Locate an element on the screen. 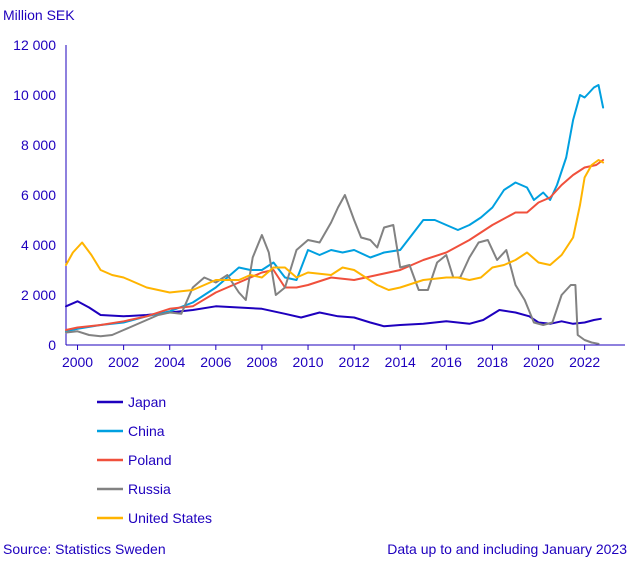  y-tick-label: 8 000 is located at coordinates (38, 145).